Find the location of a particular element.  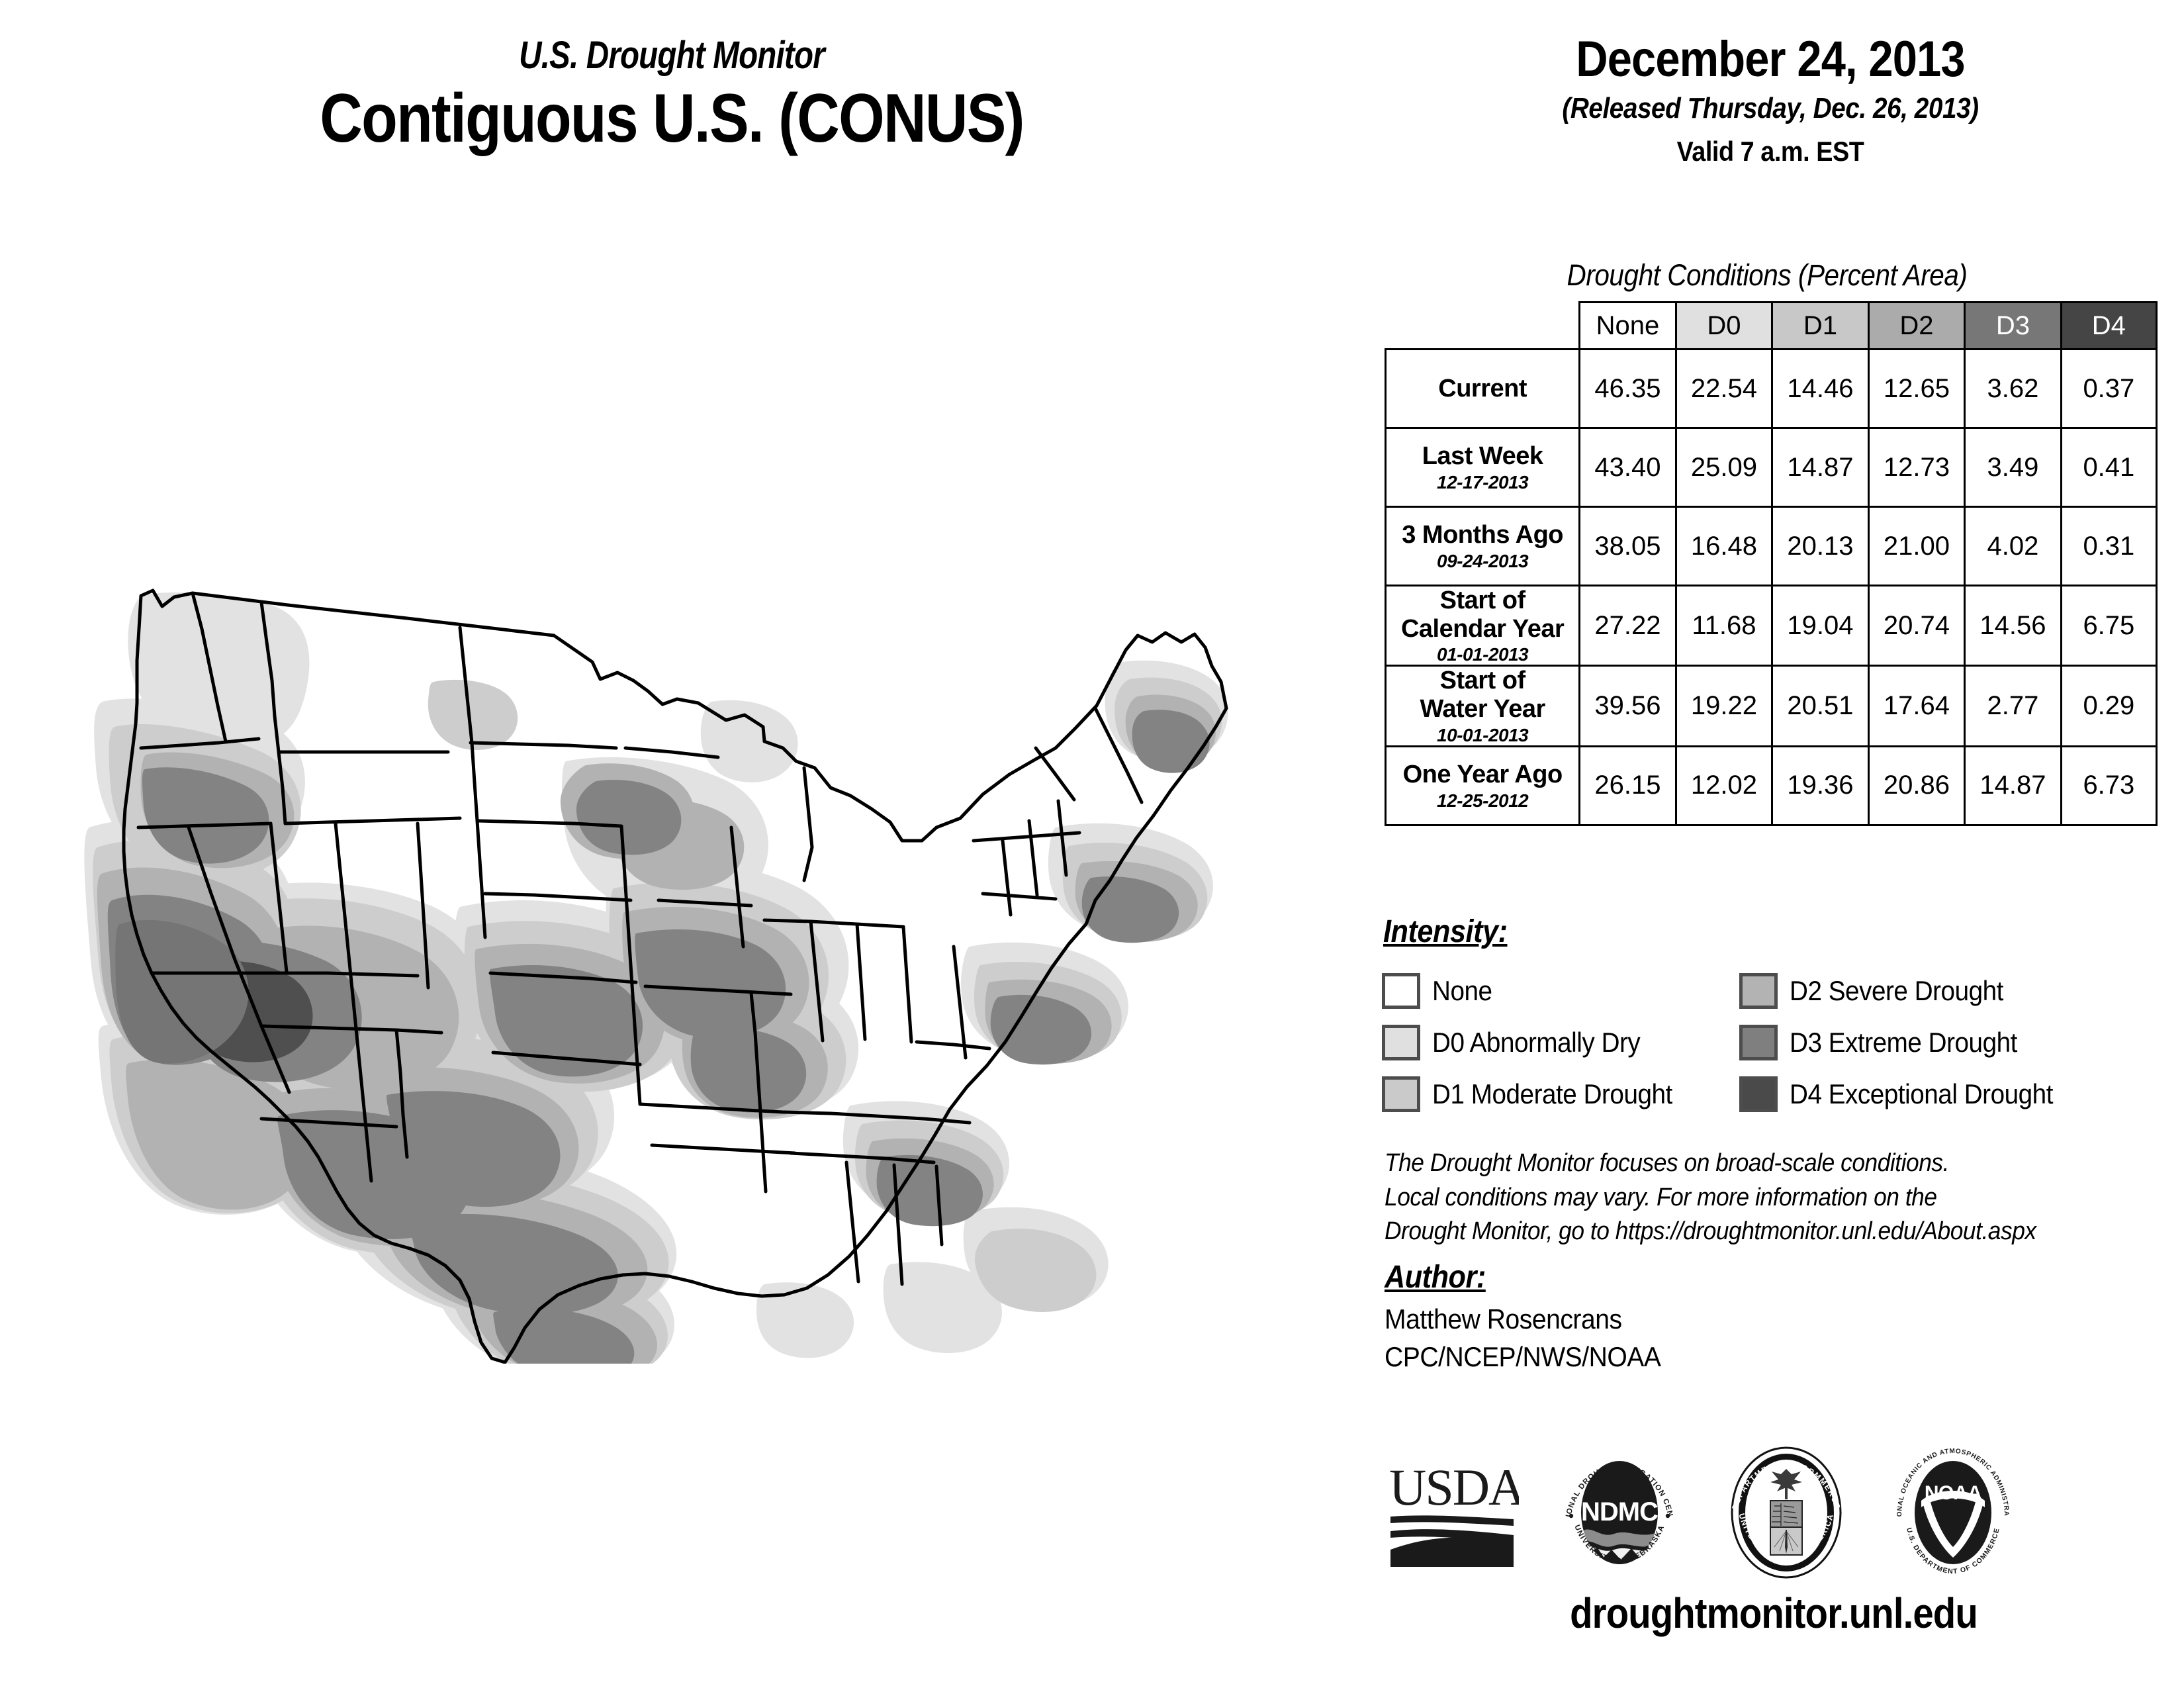

svg-text: NDMC is located at coordinates (1619, 1511).